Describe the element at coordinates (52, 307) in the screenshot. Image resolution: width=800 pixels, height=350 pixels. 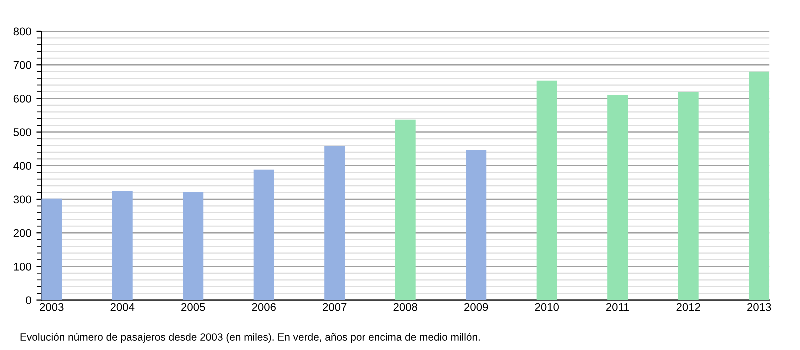
I see `x-tick-label: 2003` at that location.